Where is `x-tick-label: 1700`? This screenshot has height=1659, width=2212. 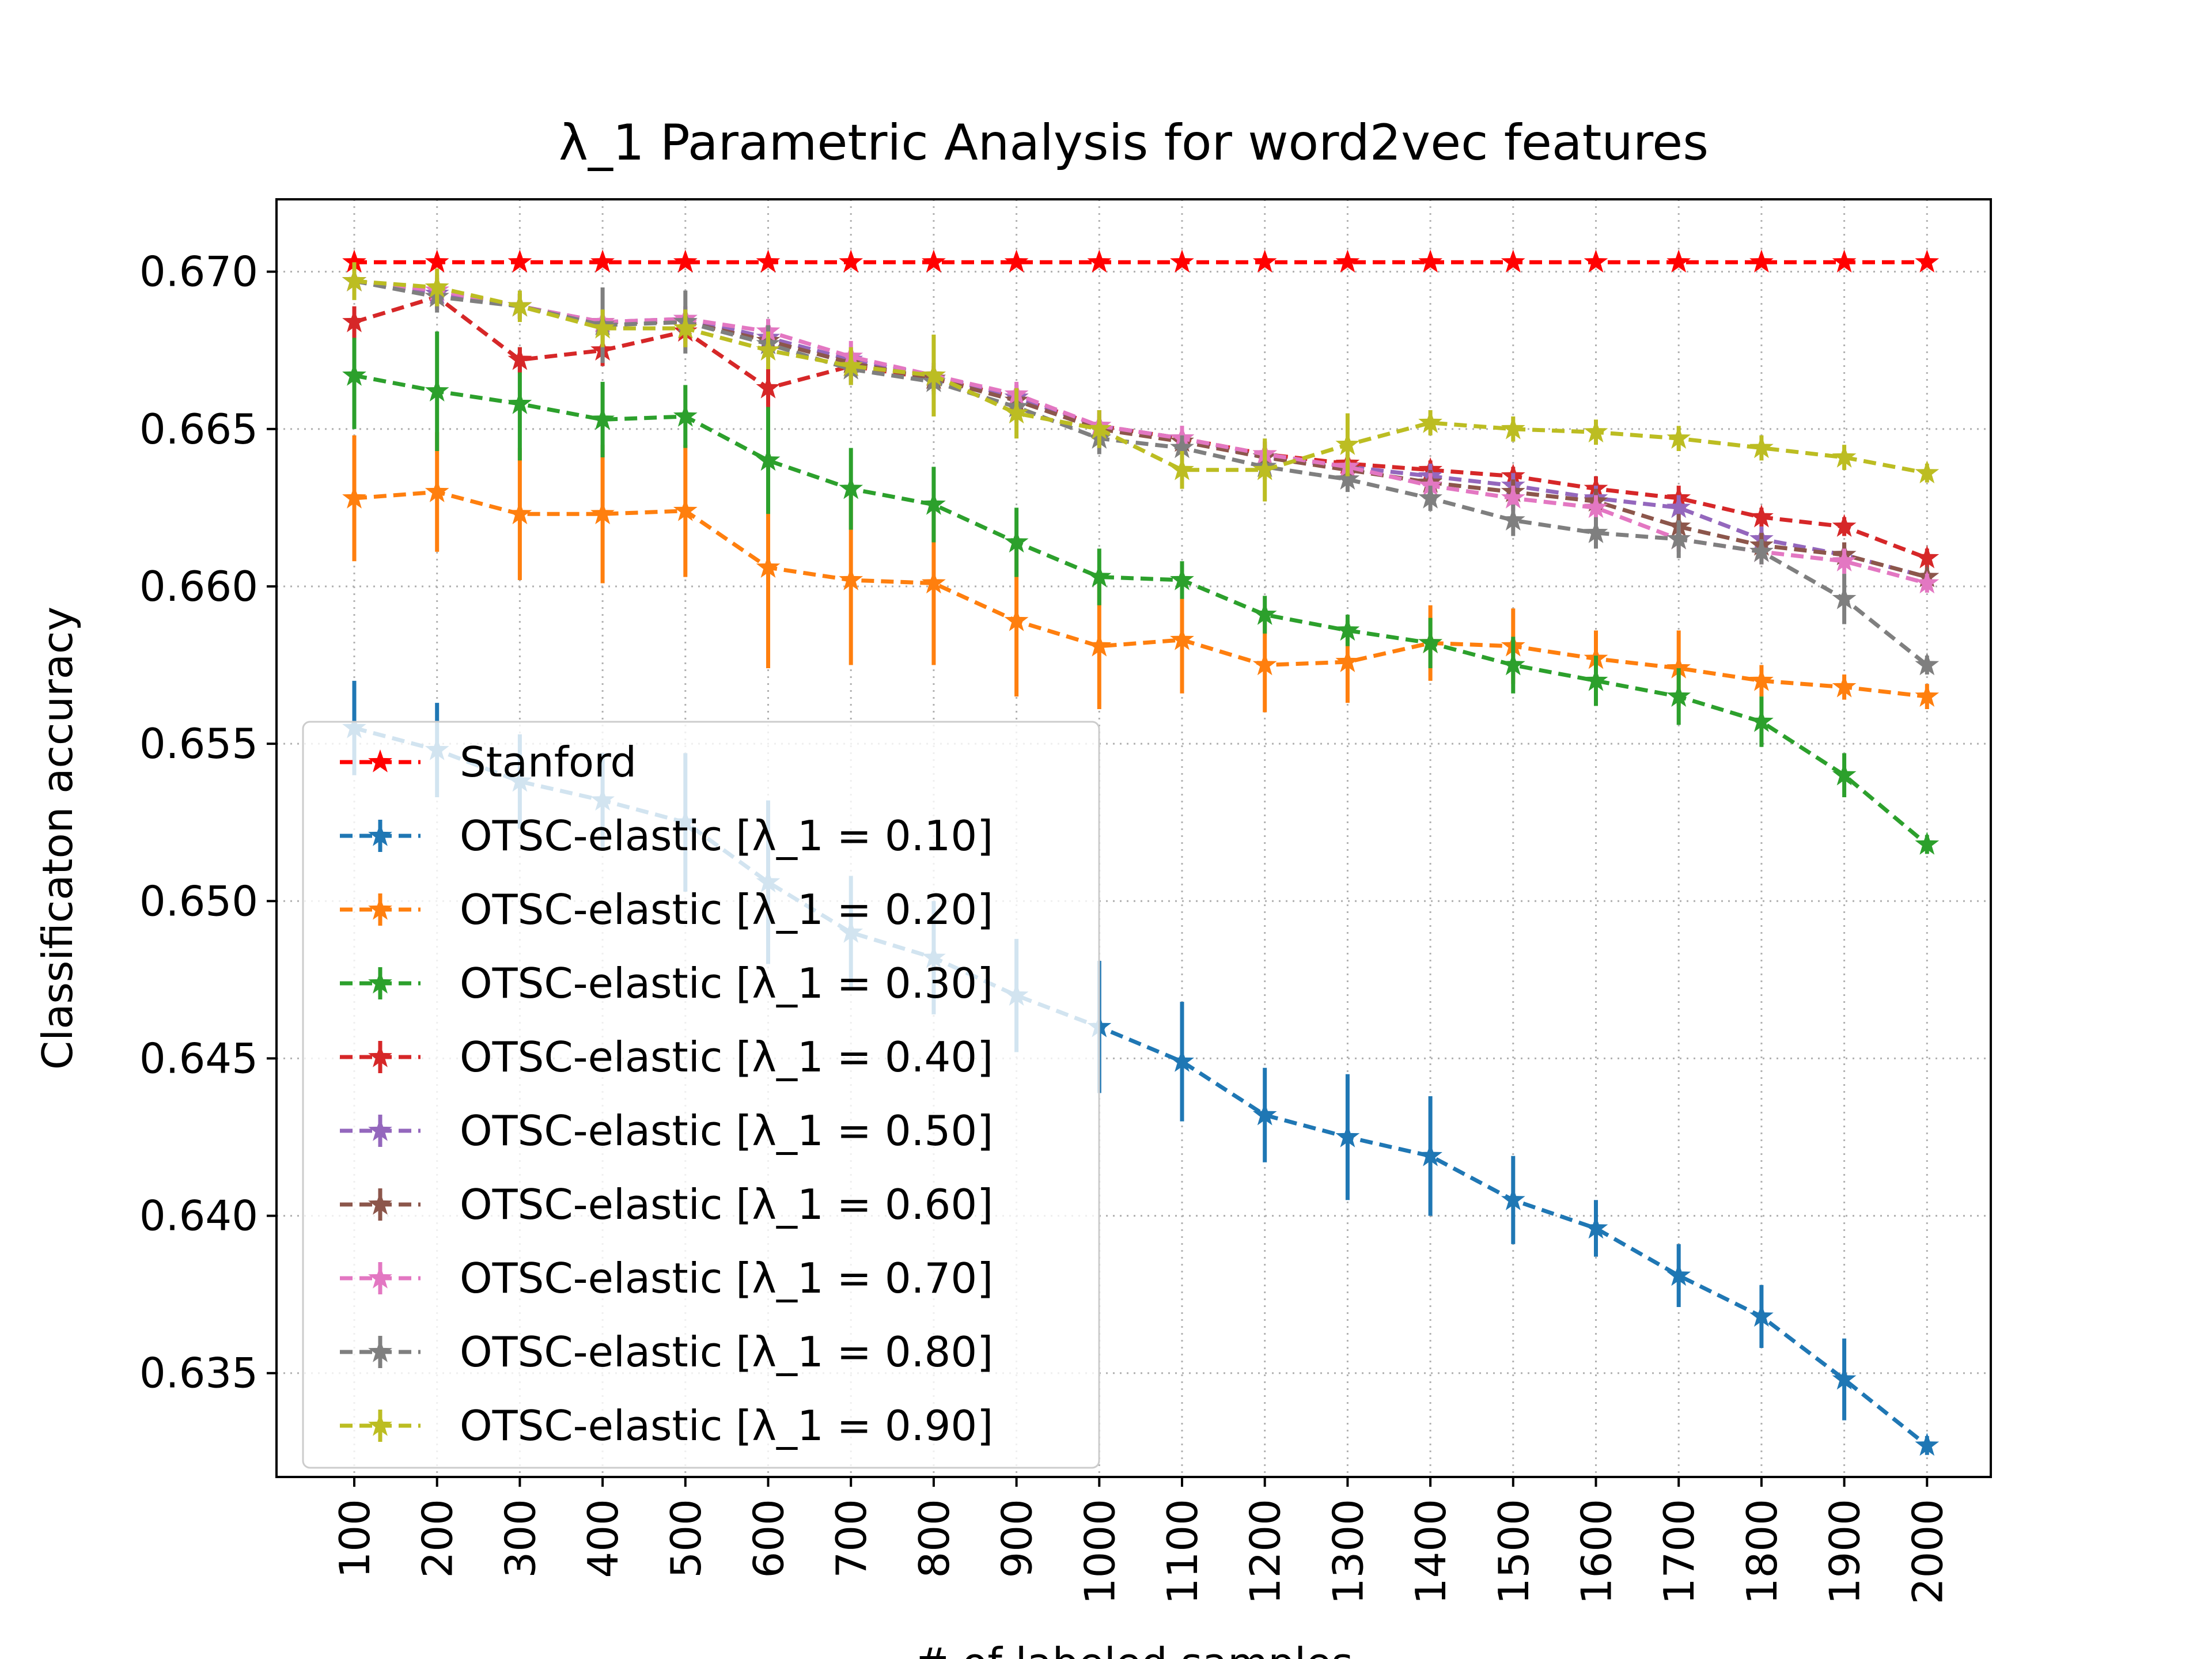 x-tick-label: 1700 is located at coordinates (1679, 1551).